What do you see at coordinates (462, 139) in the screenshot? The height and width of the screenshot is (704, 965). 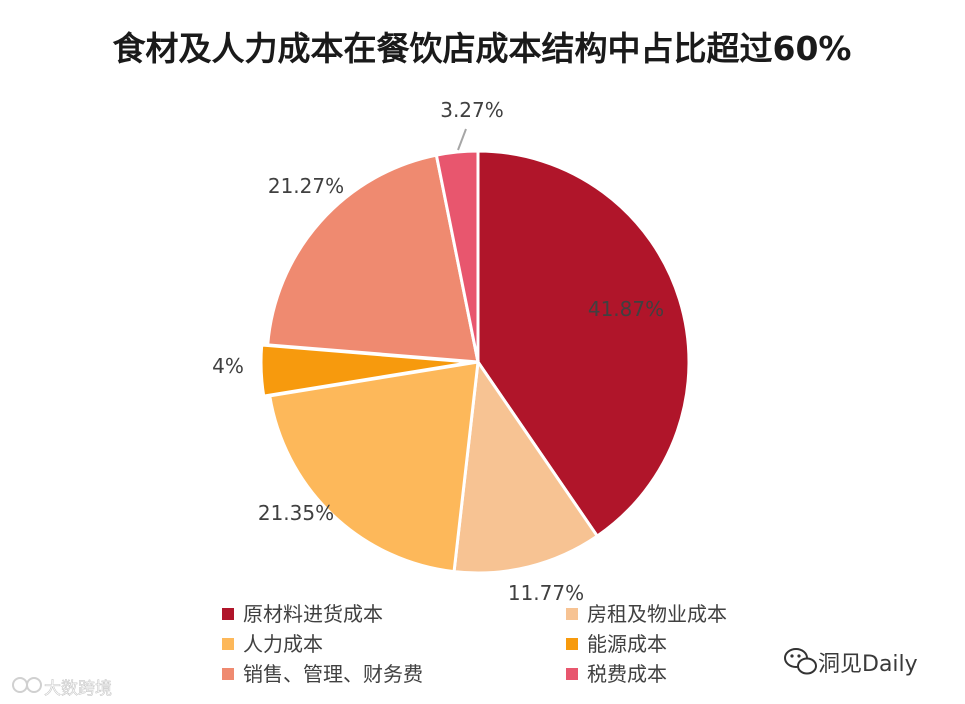 I see `leader-line` at bounding box center [462, 139].